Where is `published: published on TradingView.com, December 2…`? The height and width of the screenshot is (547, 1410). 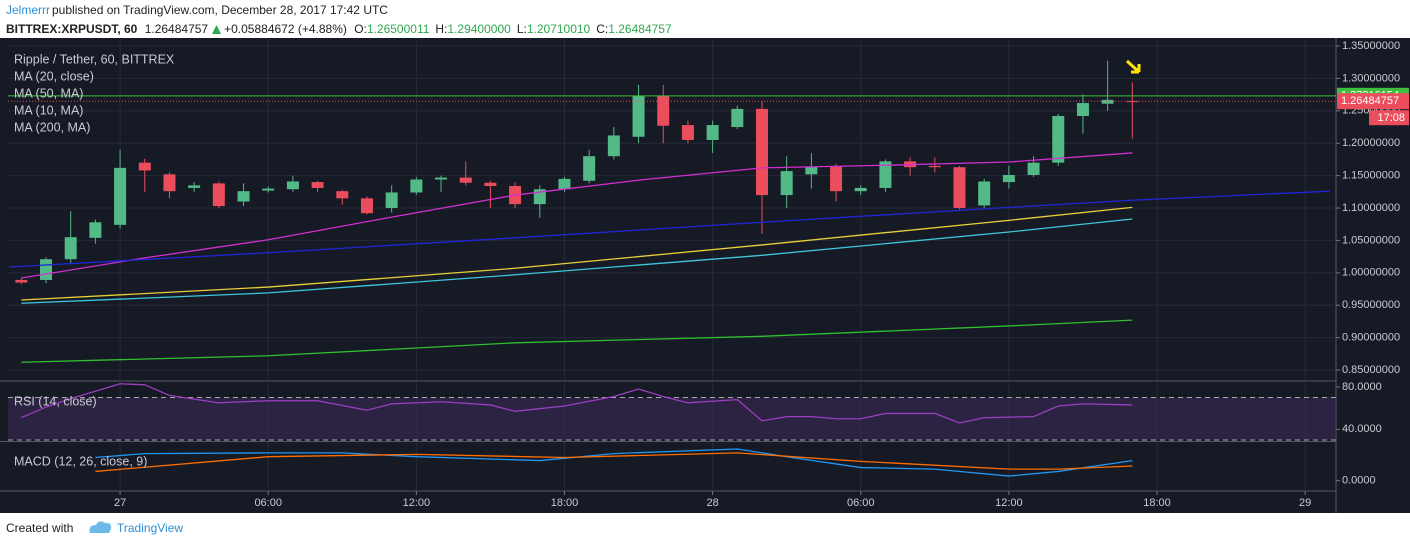
published: published on TradingView.com, December 2… is located at coordinates (220, 10).